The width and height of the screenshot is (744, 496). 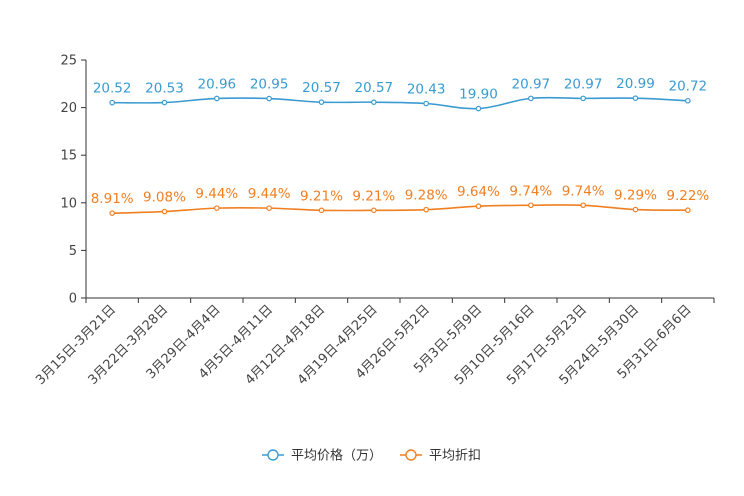 I want to click on legend-item-1: 平均折扣, so click(x=440, y=456).